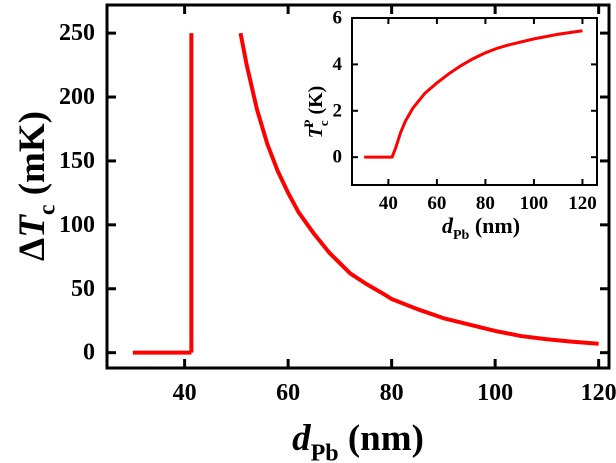  I want to click on inset-x-tick-label: 120, so click(582, 203).